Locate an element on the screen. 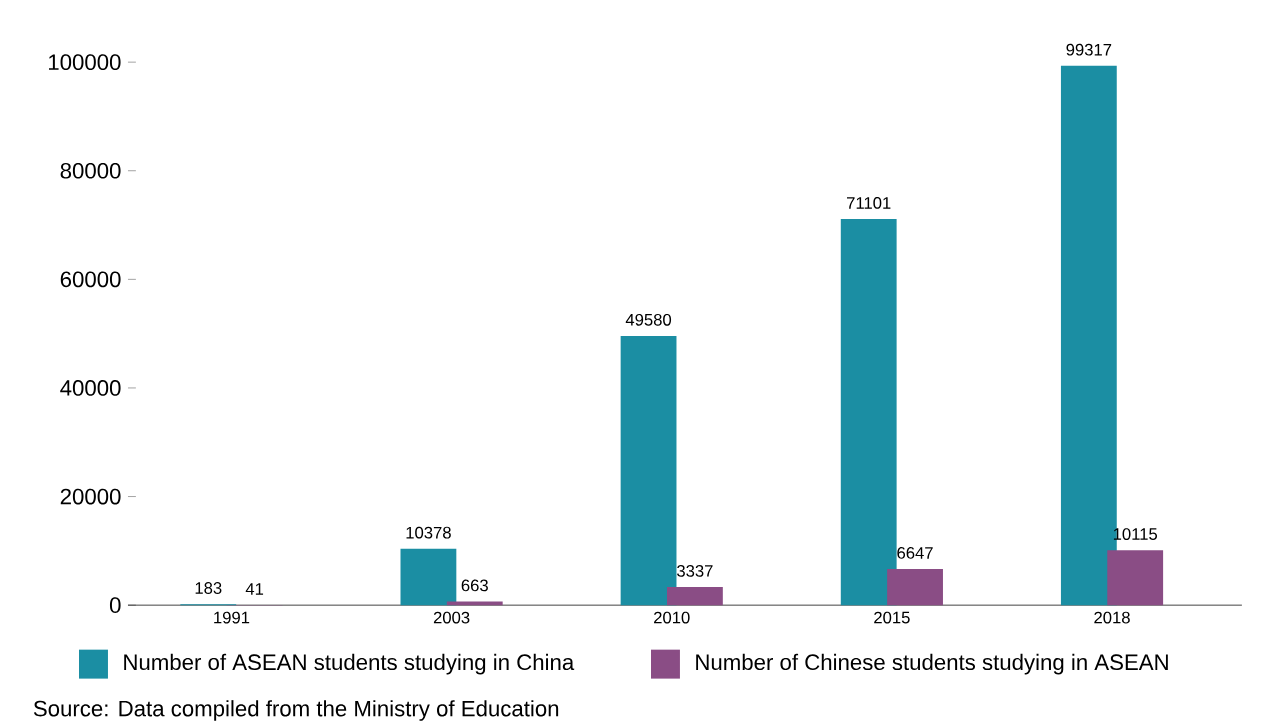 The height and width of the screenshot is (726, 1264). data-label: 71101 is located at coordinates (869, 202).